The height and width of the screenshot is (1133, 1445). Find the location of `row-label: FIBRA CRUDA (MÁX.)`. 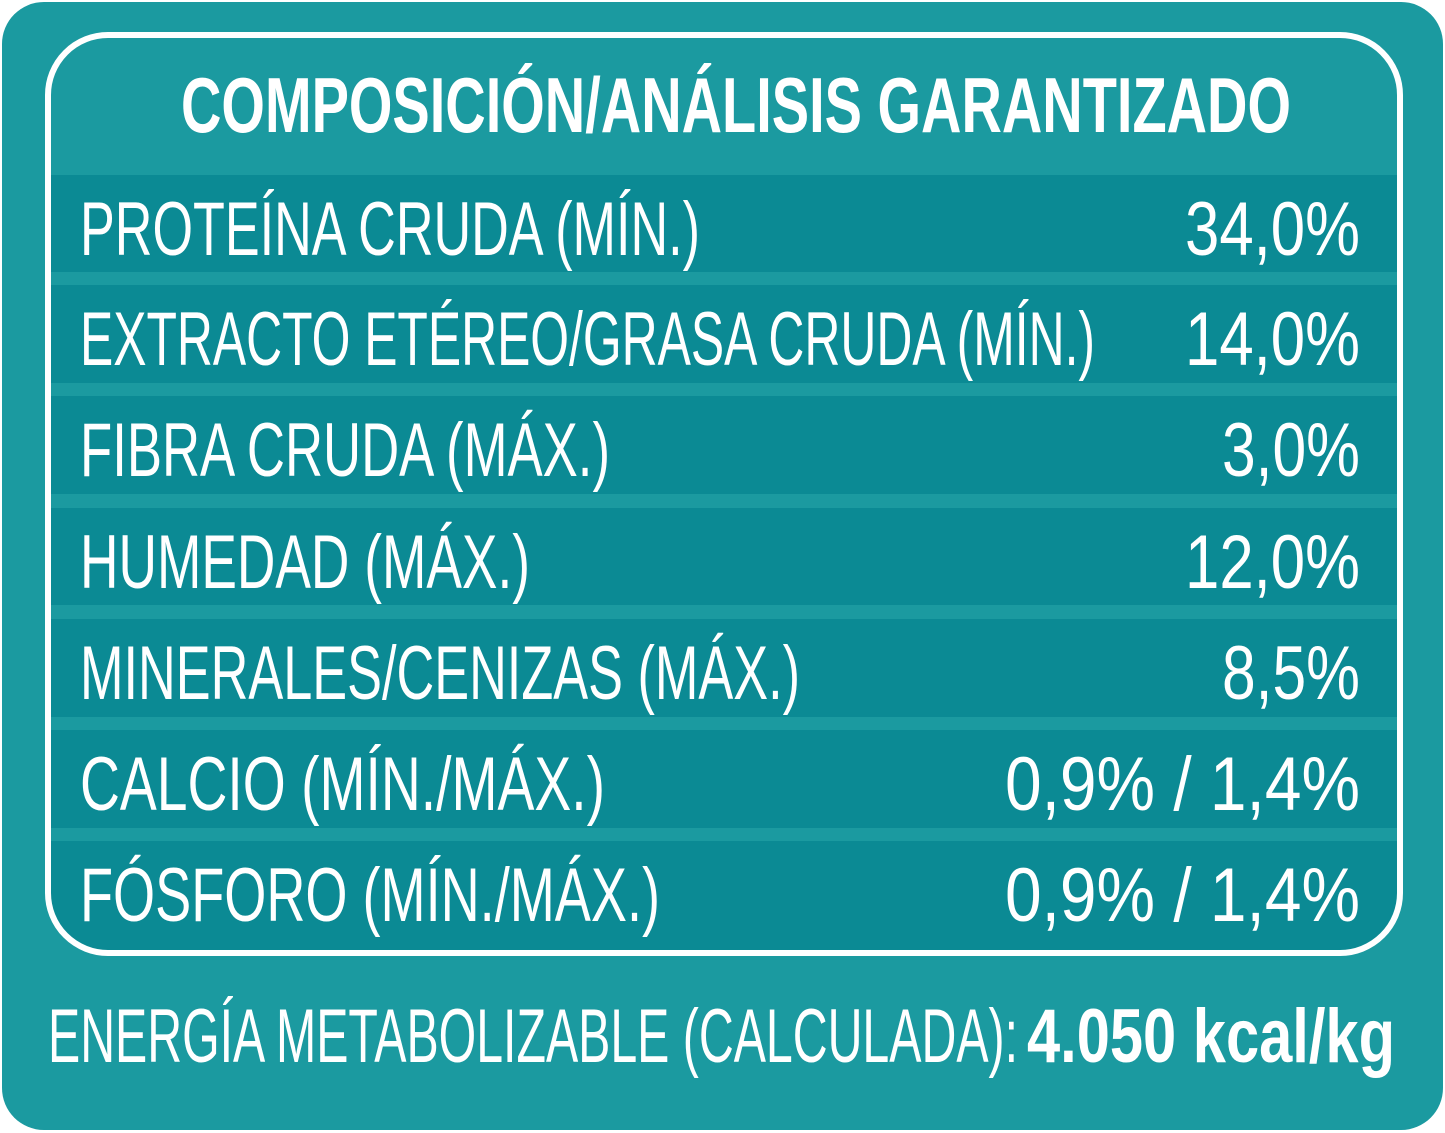

row-label: FIBRA CRUDA (MÁX.) is located at coordinates (345, 450).